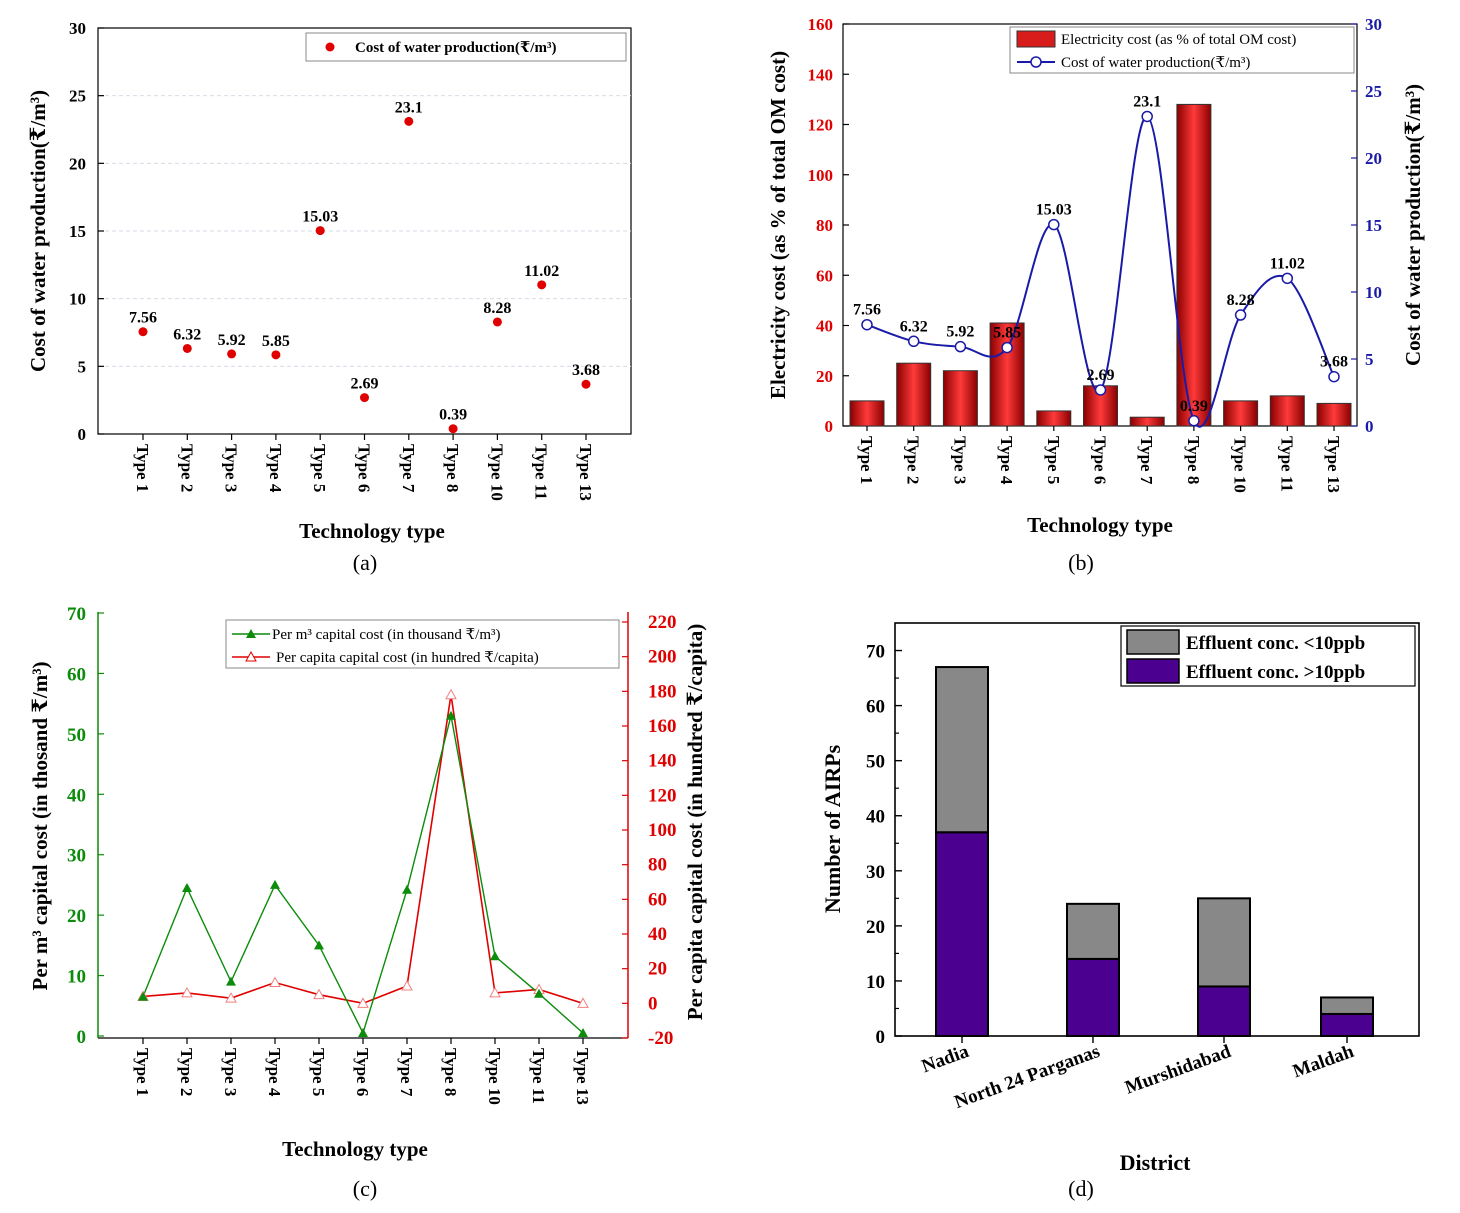 The height and width of the screenshot is (1213, 1460). What do you see at coordinates (1373, 292) in the screenshot?
I see `panel-b-ytick-right-label: 10` at bounding box center [1373, 292].